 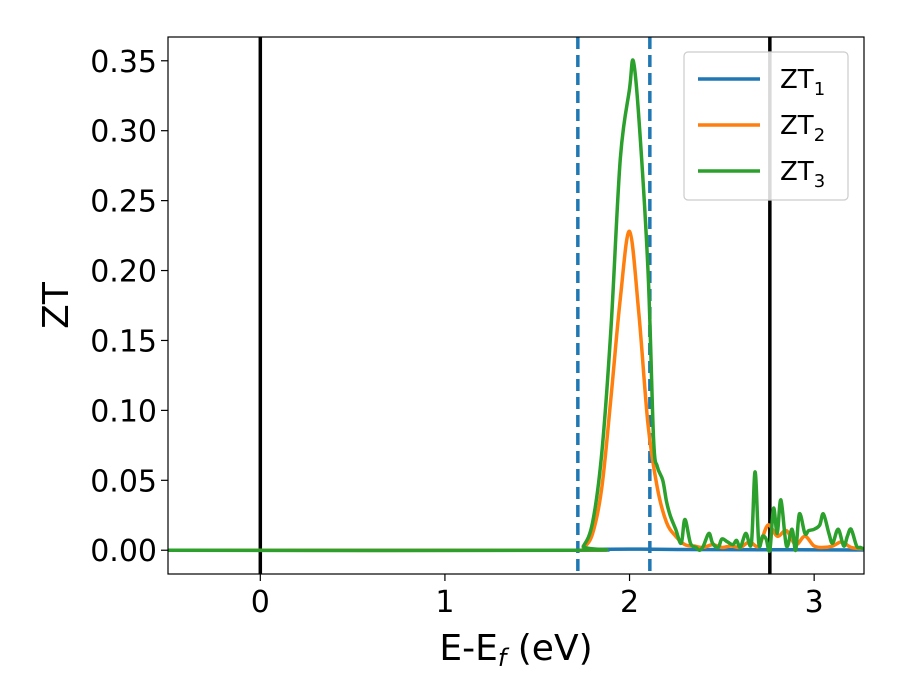 What do you see at coordinates (56, 305) in the screenshot?
I see `y-axis-label: ZT` at bounding box center [56, 305].